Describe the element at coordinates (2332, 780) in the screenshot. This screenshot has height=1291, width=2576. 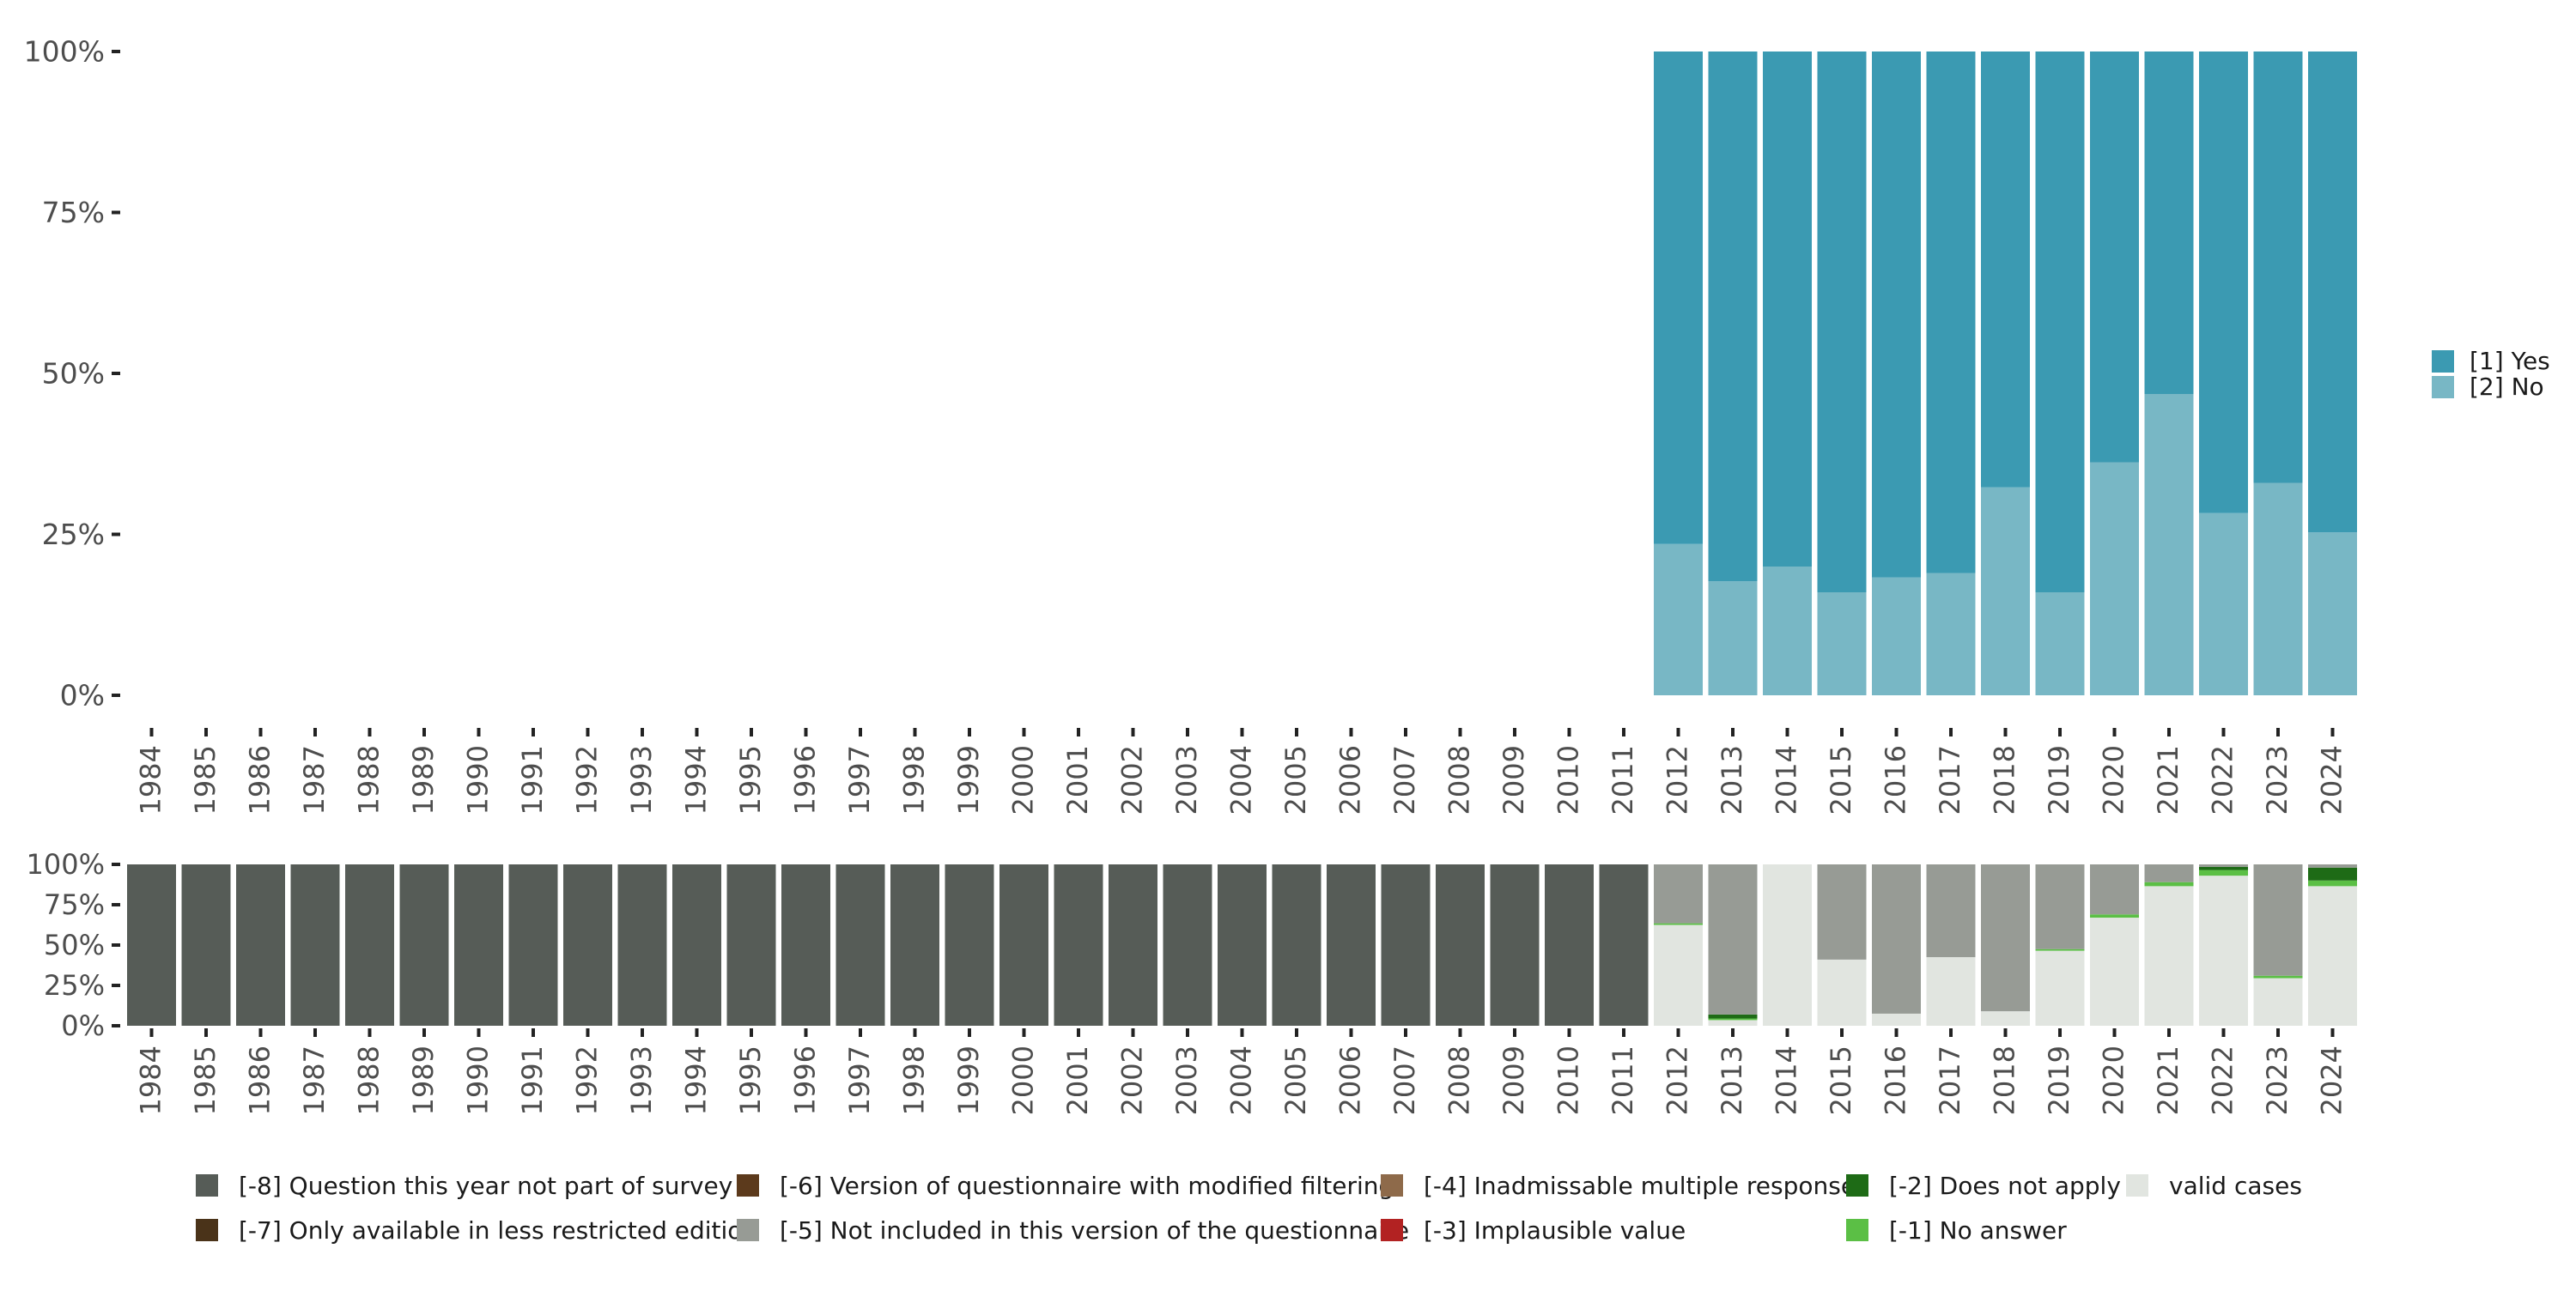
I see `top-x-tick-label: 2024` at that location.